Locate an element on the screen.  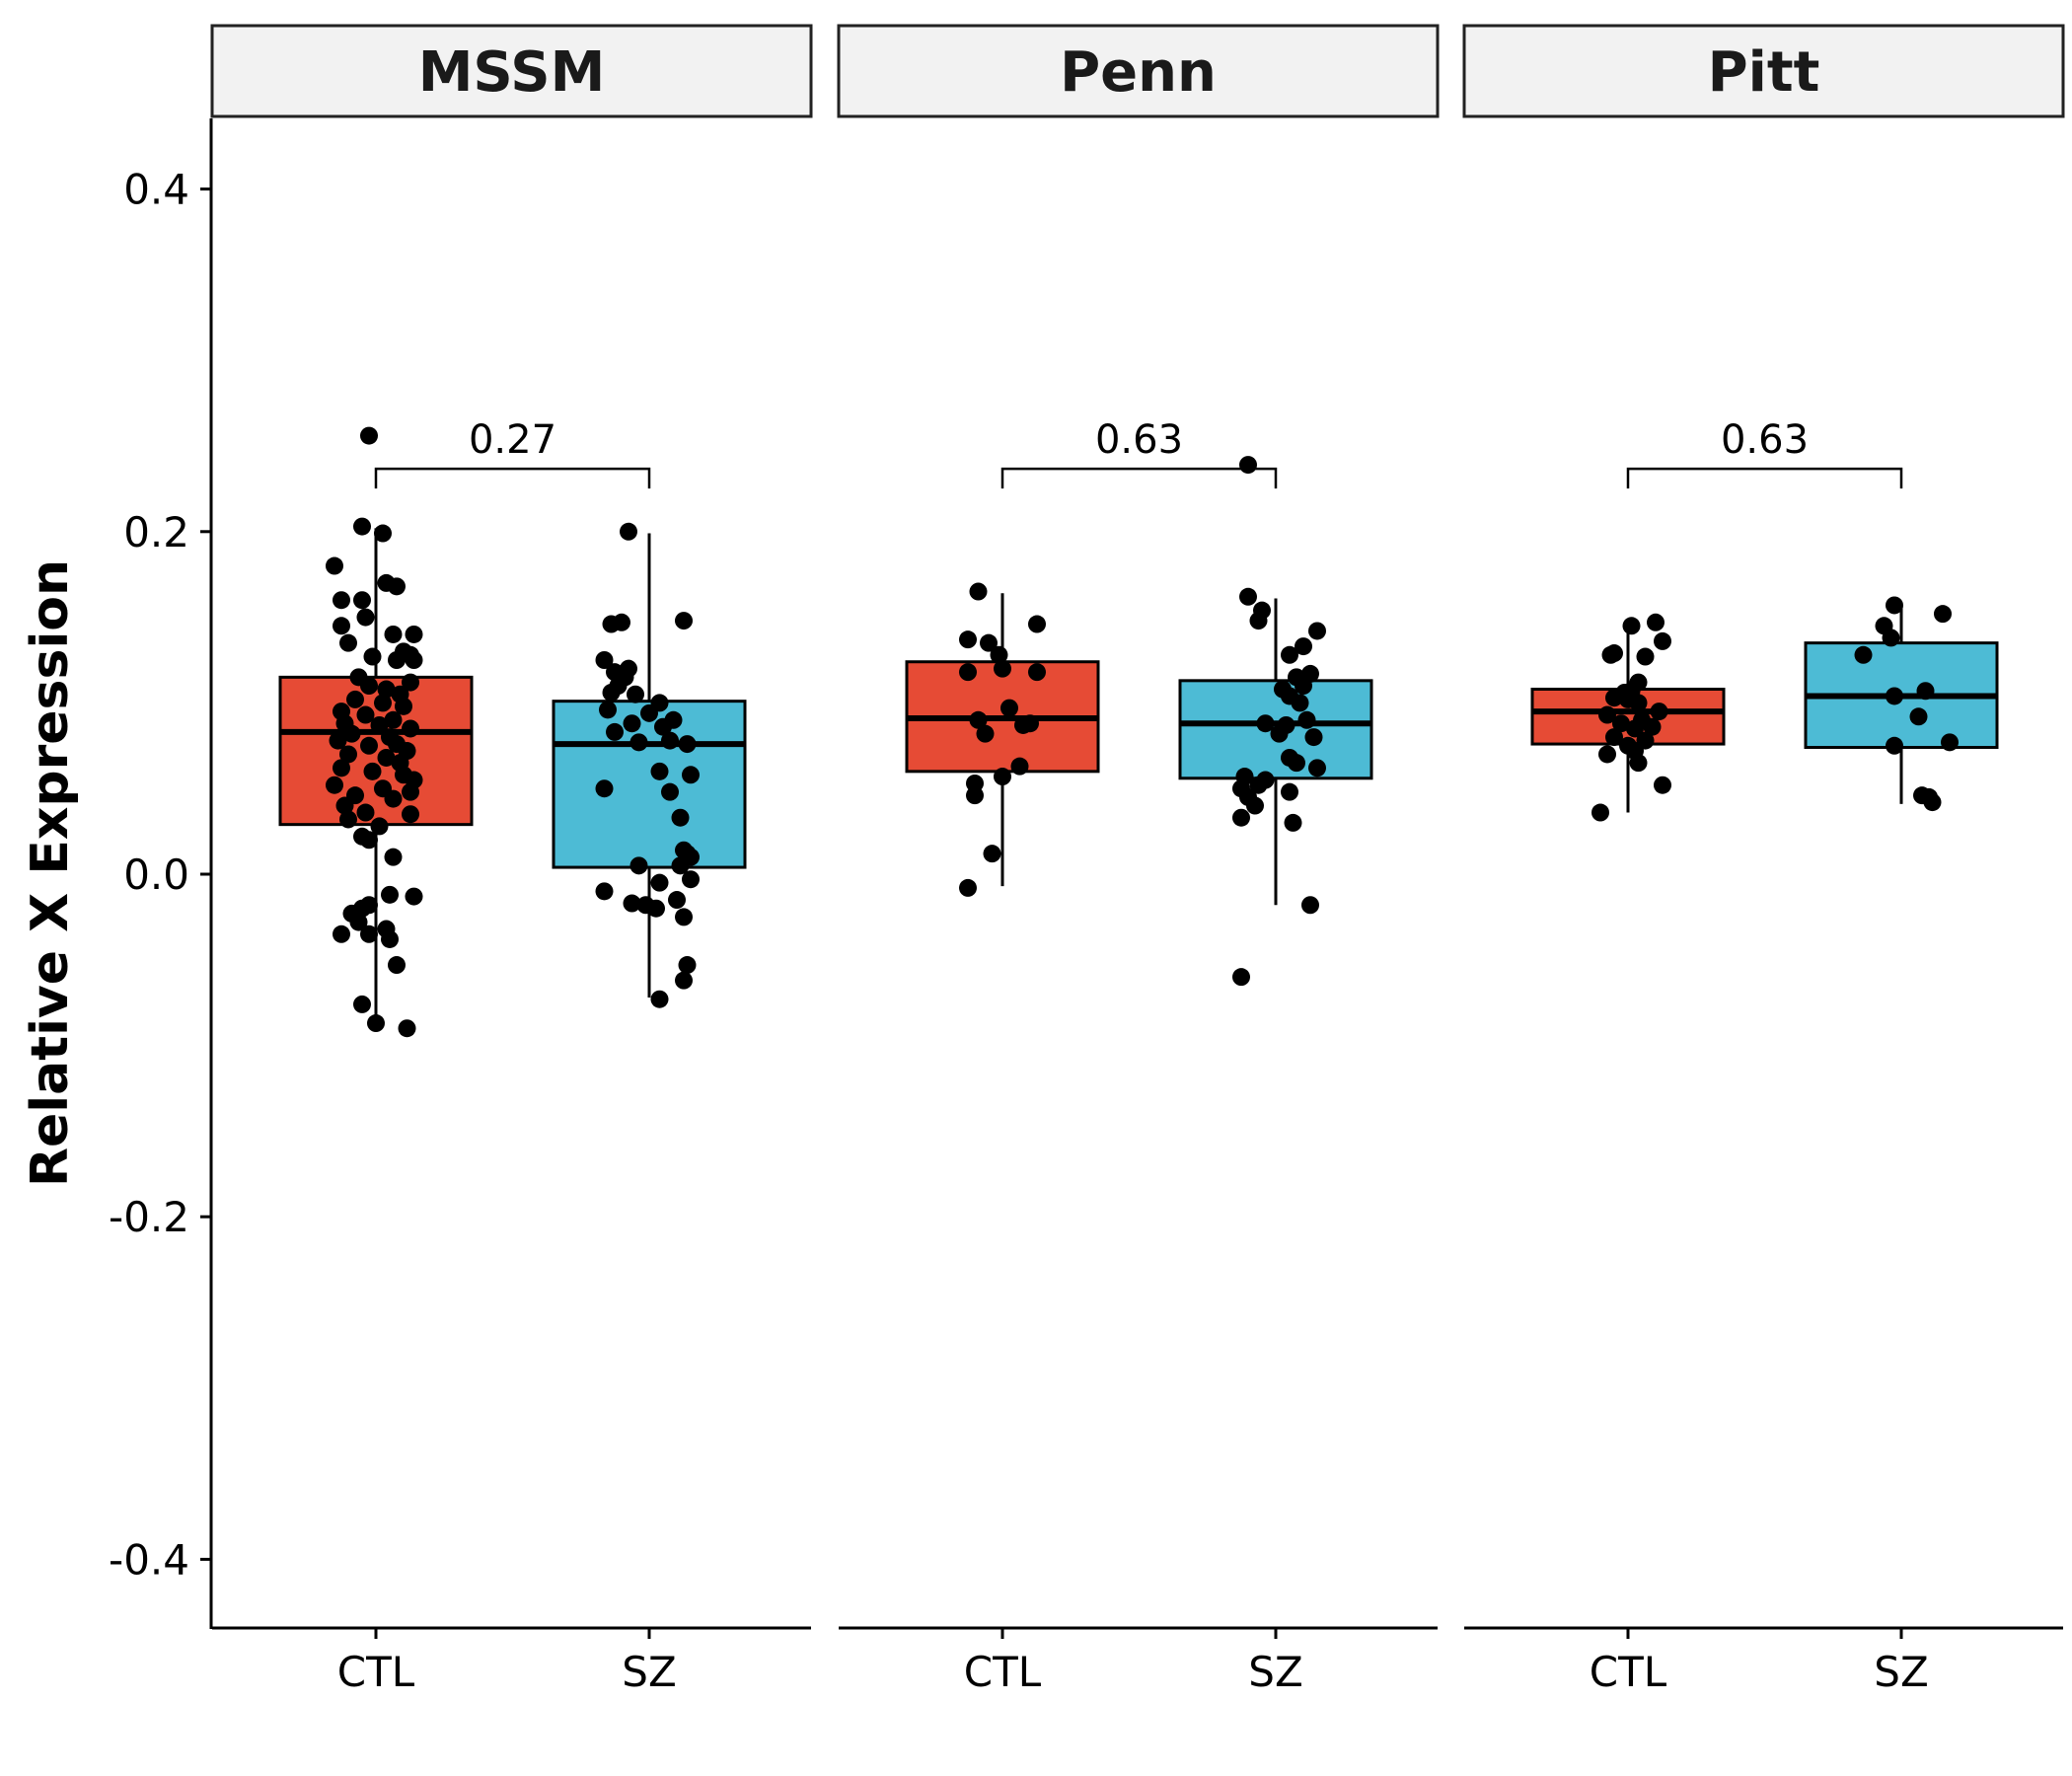
y-tick-label: 0.4 is located at coordinates (156, 190).